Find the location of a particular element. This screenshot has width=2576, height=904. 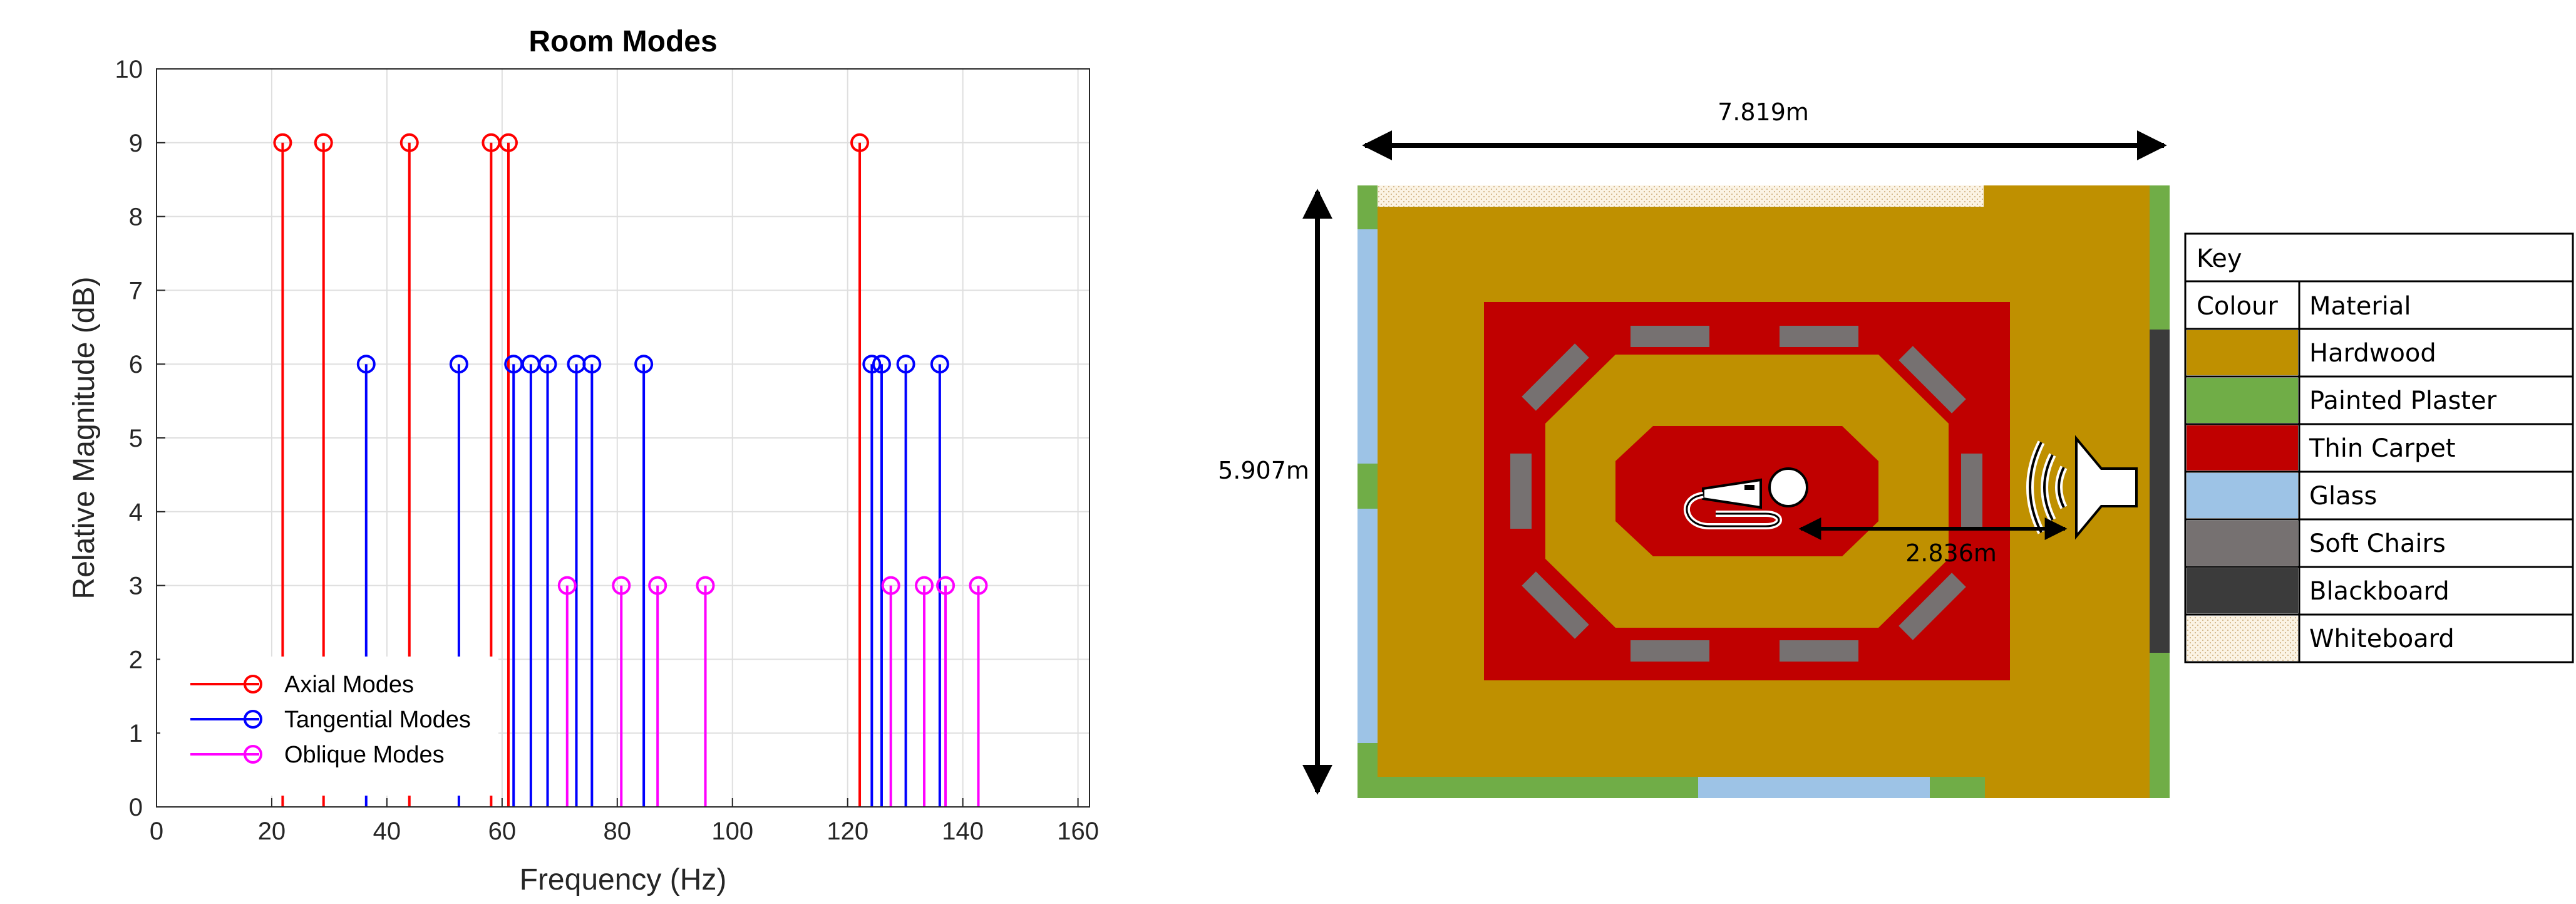

y-axis-label: Relative Magnitude (dB) is located at coordinates (84, 438).